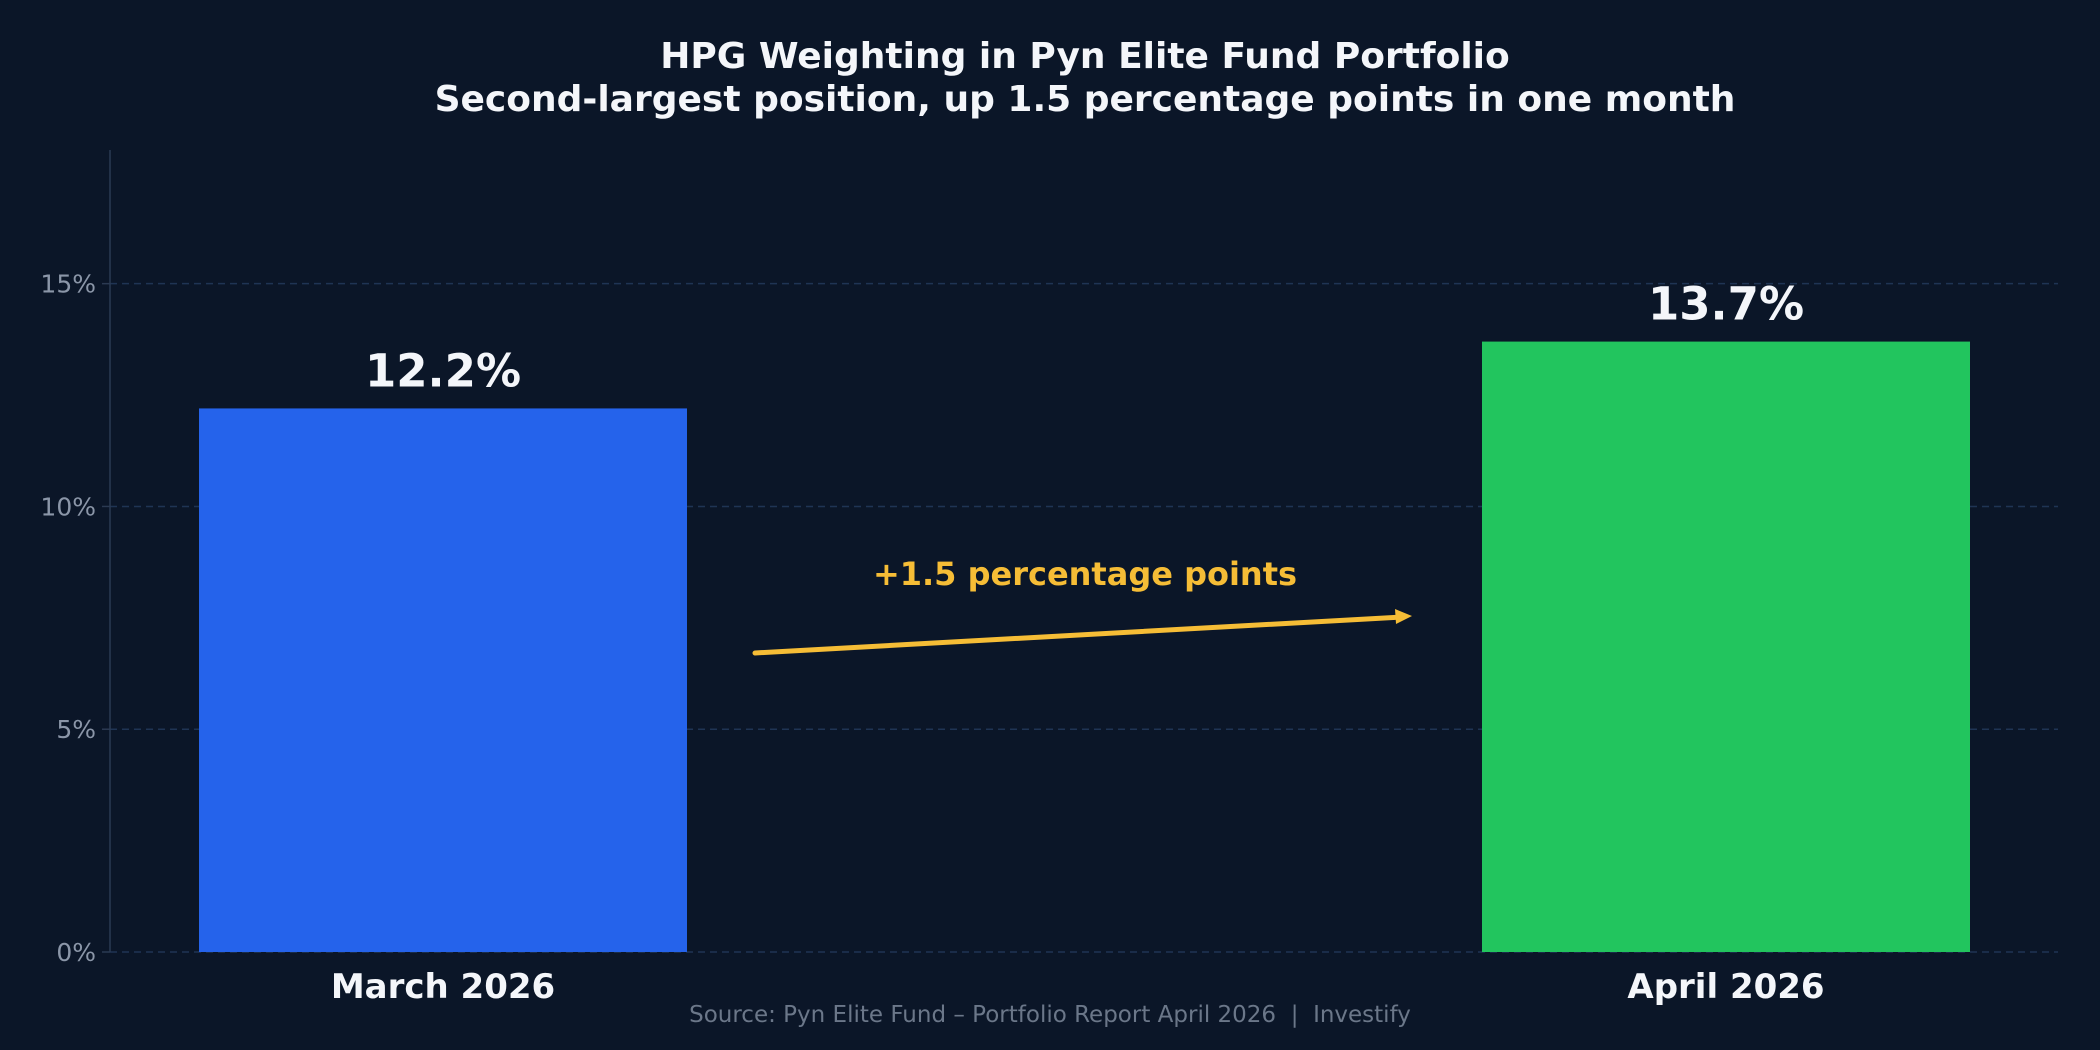 This screenshot has height=1050, width=2100. Describe the element at coordinates (443, 370) in the screenshot. I see `bar-value-label: 12.2%` at that location.